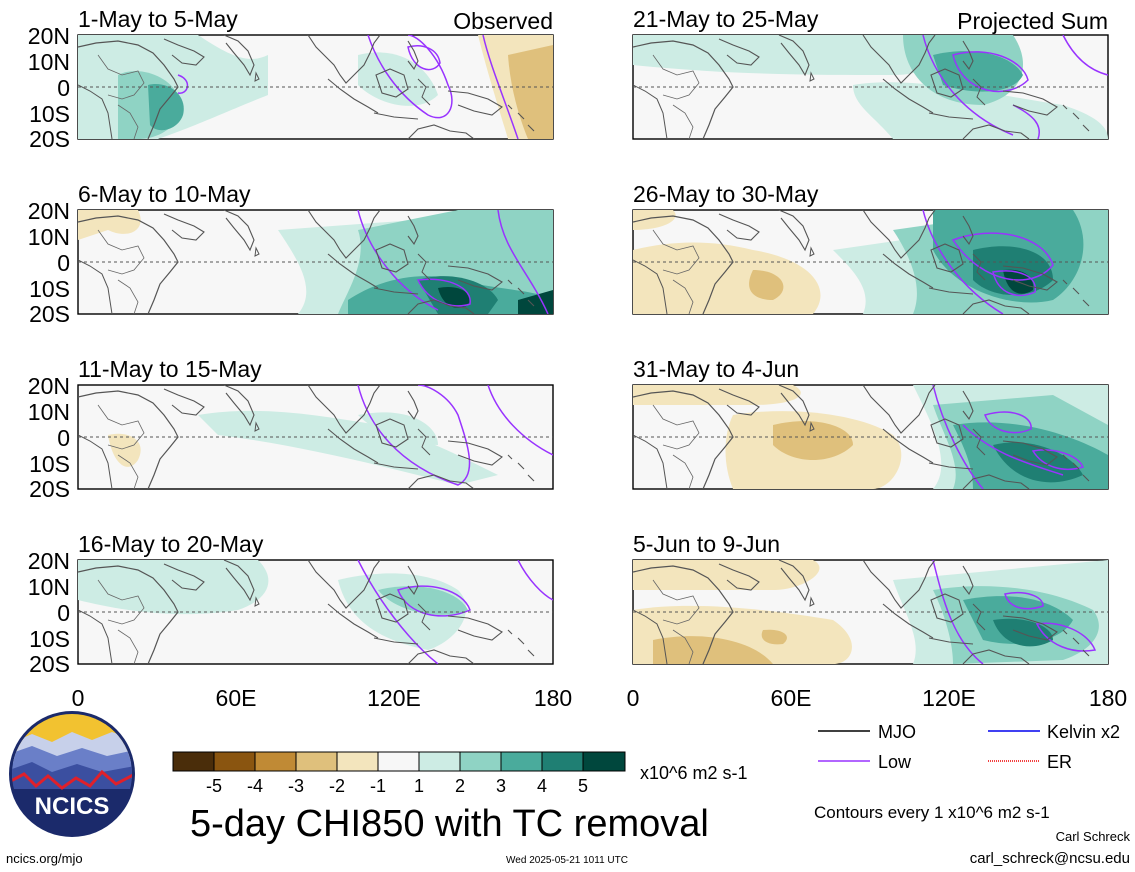 This screenshot has height=872, width=1135. I want to click on figure-title: 5-day CHI850 with TC removal, so click(449, 824).